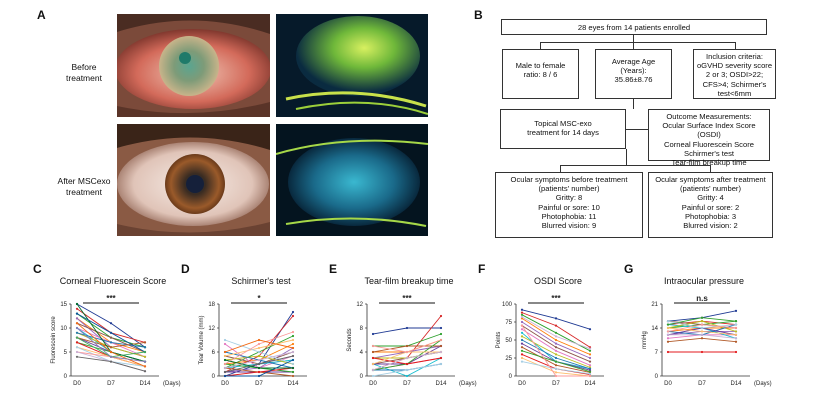 The image size is (819, 409). I want to click on y-axis-label: Tear Volume (mm), so click(202, 339).